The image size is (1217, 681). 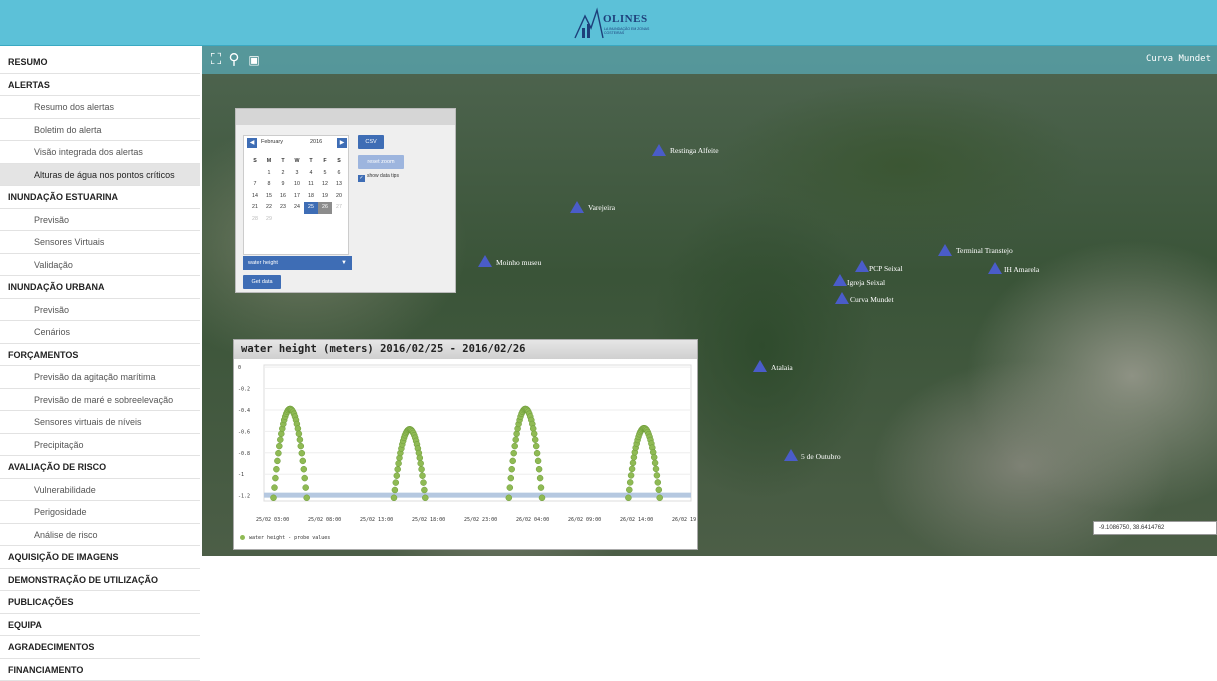 What do you see at coordinates (518, 262) in the screenshot?
I see `station-label: Moinho museu` at bounding box center [518, 262].